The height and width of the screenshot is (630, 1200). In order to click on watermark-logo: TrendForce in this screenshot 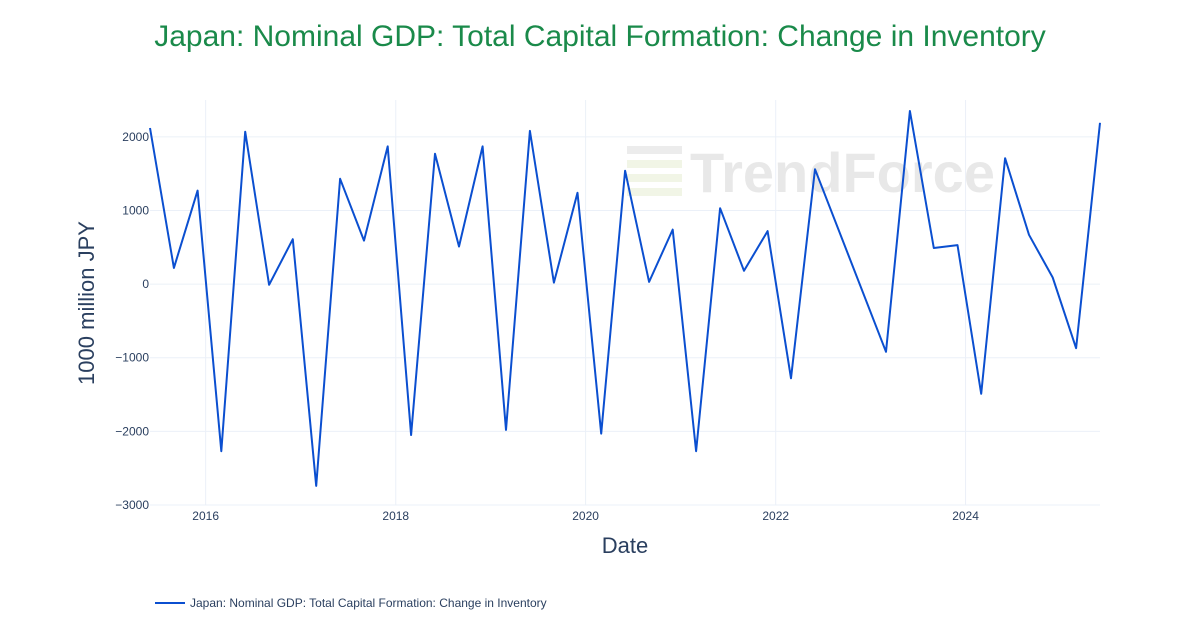, I will do `click(811, 172)`.